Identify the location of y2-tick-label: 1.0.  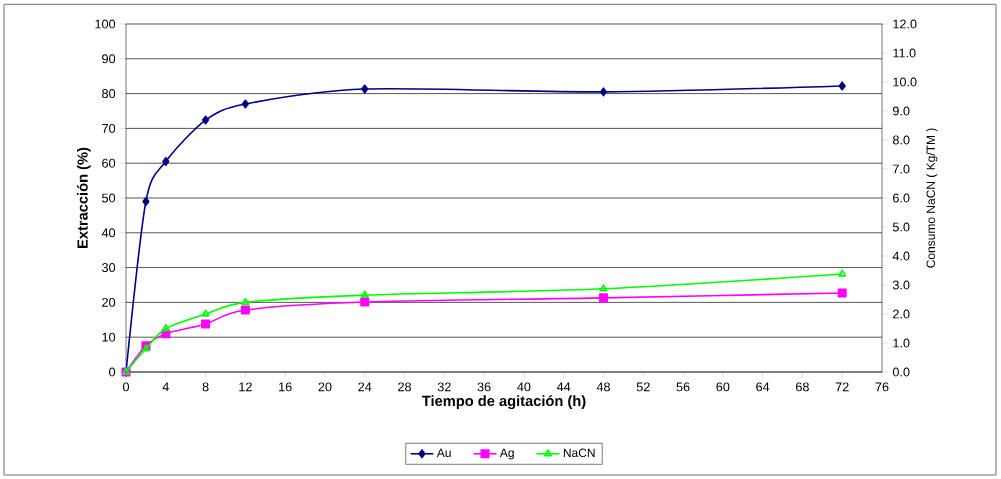
(901, 343).